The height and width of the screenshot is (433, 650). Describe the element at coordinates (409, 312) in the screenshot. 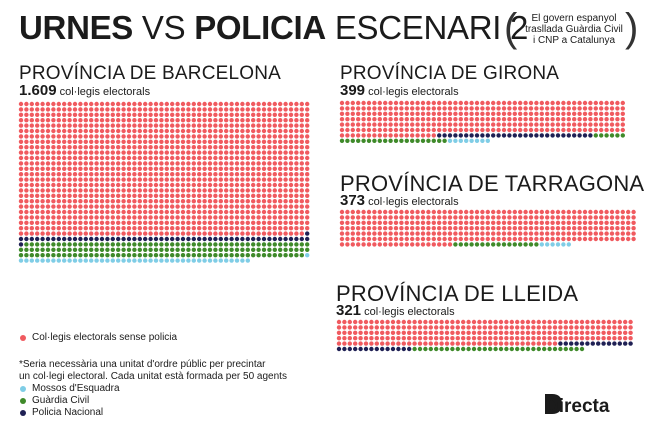

I see `count-unit-lleida: col·legis electorals` at that location.